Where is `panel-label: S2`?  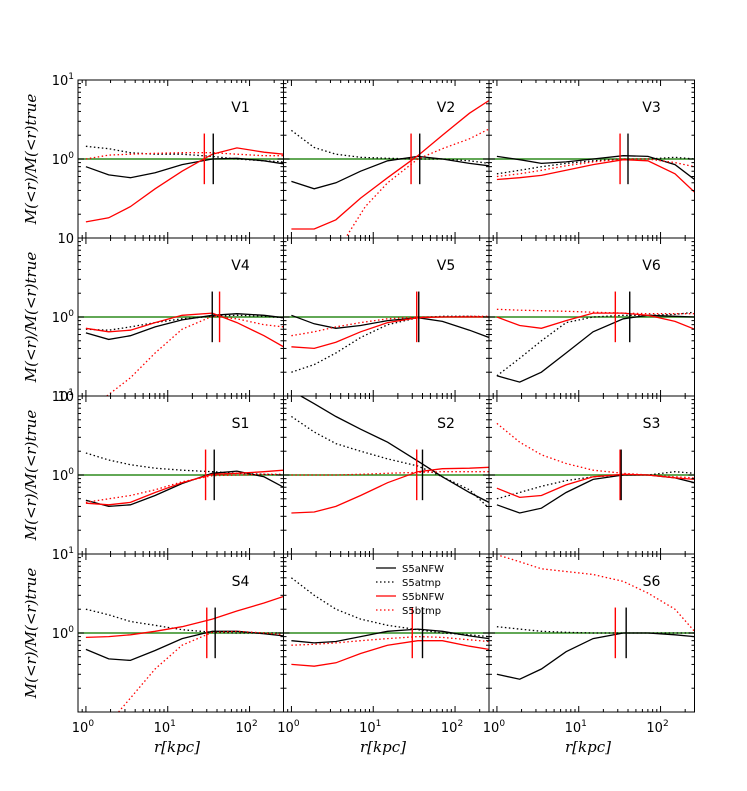 panel-label: S2 is located at coordinates (446, 424).